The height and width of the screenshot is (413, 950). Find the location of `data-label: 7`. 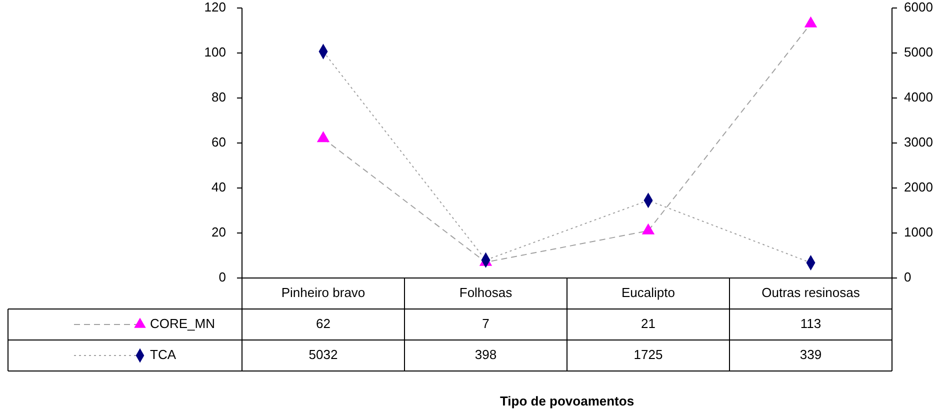

data-label: 7 is located at coordinates (486, 323).